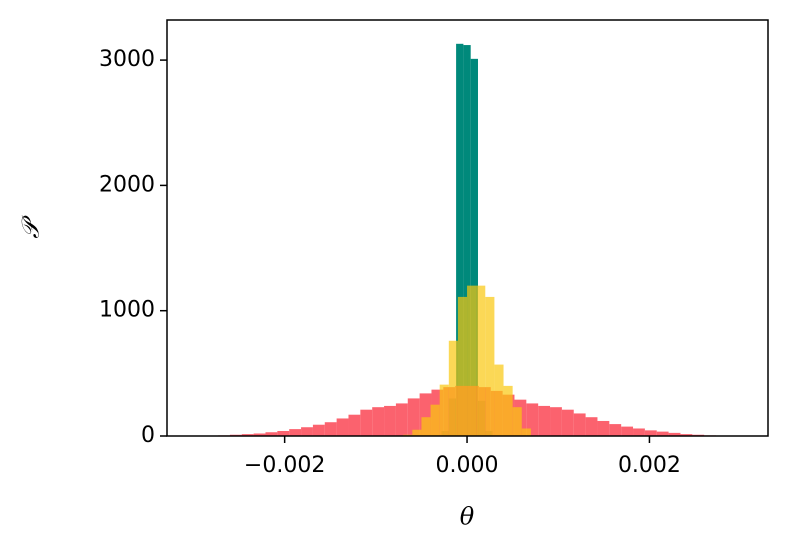  I want to click on x-axis-label: θ, so click(467, 517).